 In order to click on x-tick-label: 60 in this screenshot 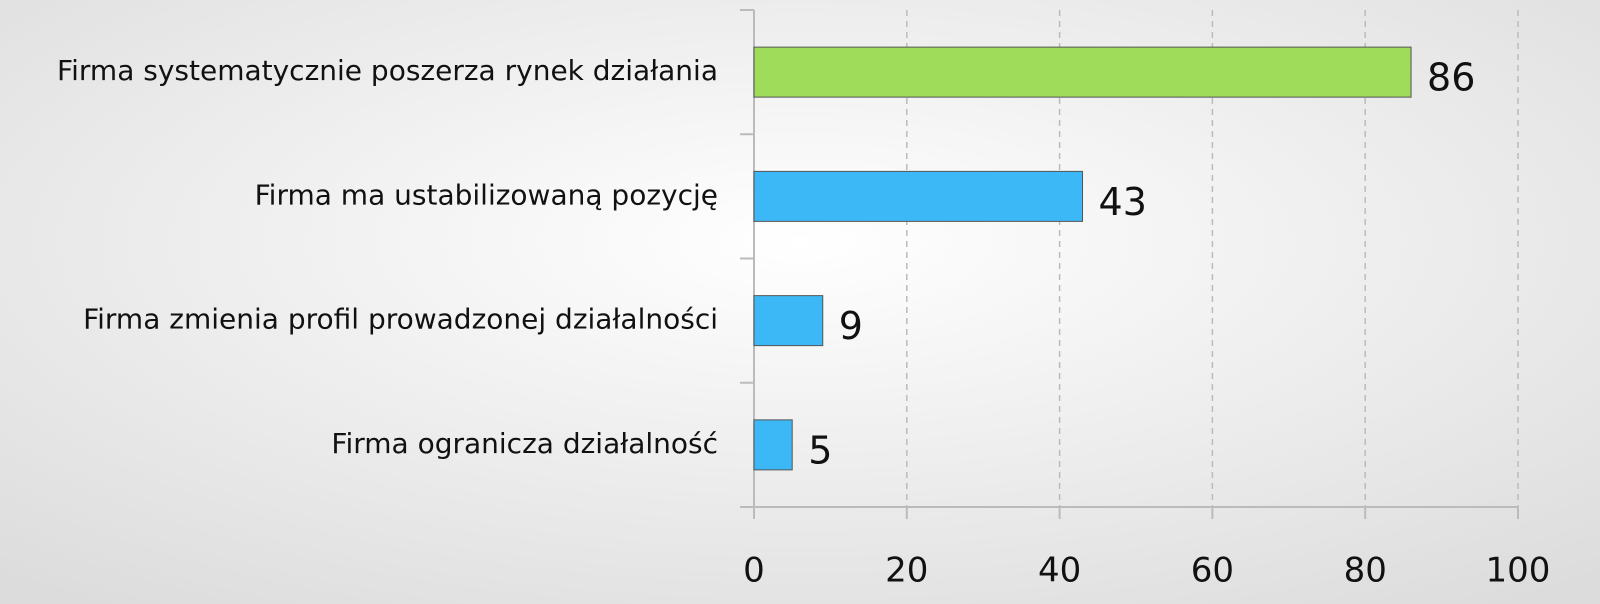, I will do `click(1212, 571)`.